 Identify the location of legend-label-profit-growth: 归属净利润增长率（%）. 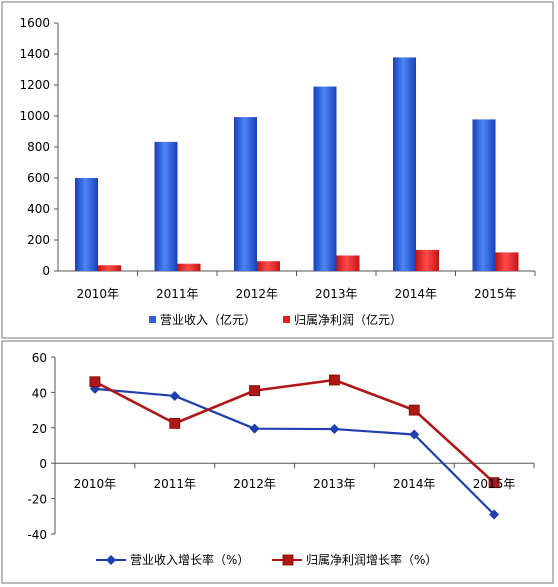
(371, 559).